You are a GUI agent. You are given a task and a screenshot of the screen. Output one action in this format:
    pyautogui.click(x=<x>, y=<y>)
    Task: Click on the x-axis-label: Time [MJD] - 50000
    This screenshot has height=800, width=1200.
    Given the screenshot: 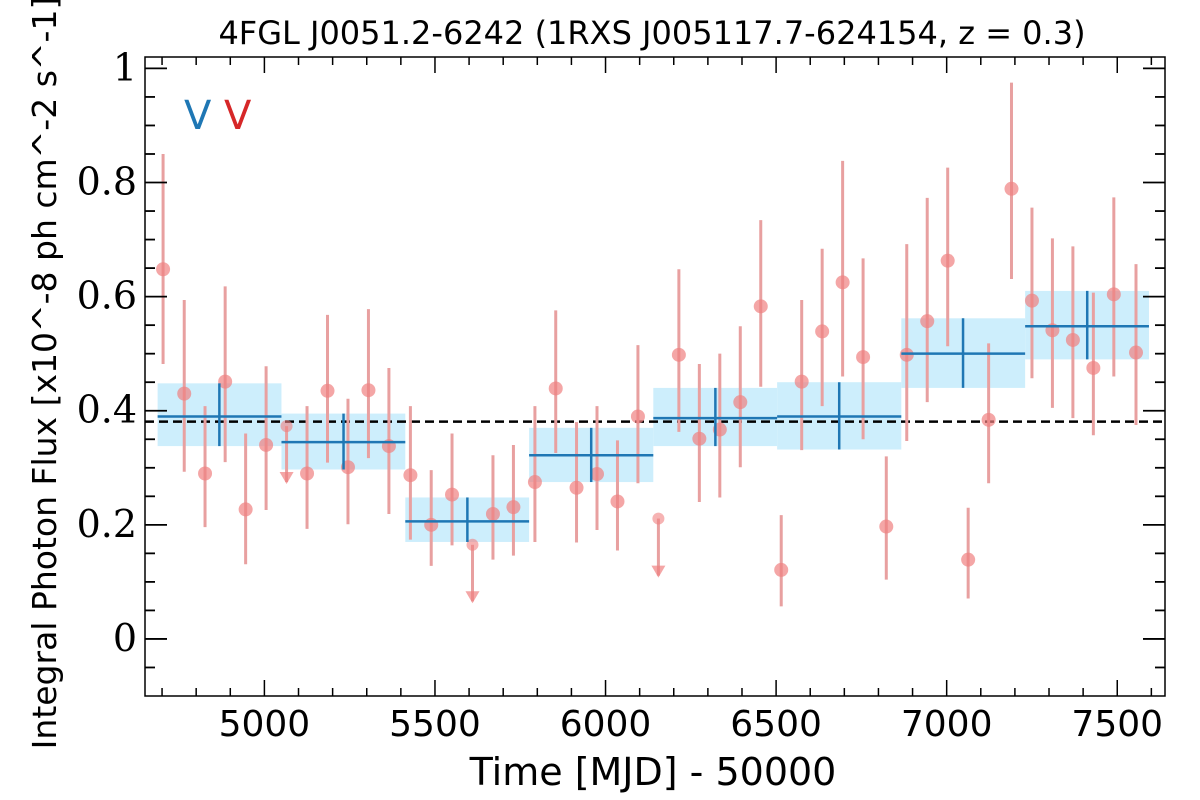 What is the action you would take?
    pyautogui.click(x=653, y=772)
    